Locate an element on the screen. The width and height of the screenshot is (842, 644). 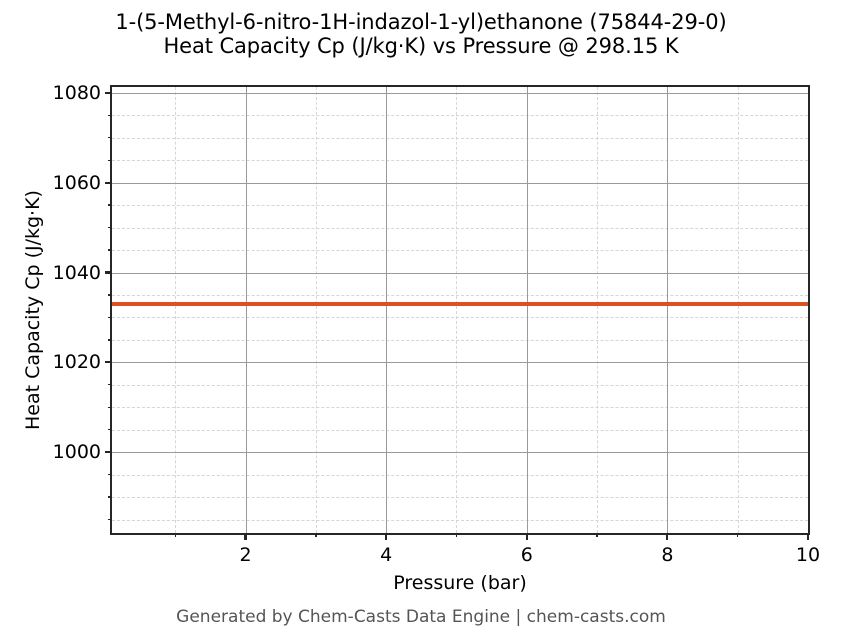
x-tick-label: 6 is located at coordinates (526, 555).